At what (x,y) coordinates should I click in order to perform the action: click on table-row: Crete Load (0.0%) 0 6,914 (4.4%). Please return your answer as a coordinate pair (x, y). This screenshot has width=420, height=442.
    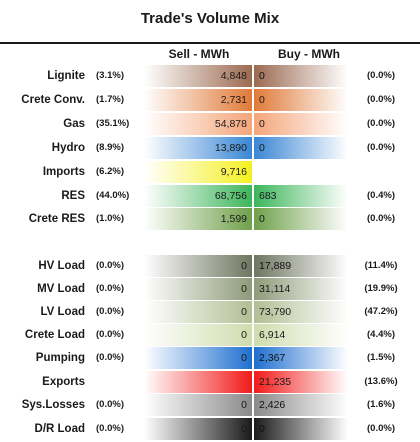
    Looking at the image, I should click on (210, 335).